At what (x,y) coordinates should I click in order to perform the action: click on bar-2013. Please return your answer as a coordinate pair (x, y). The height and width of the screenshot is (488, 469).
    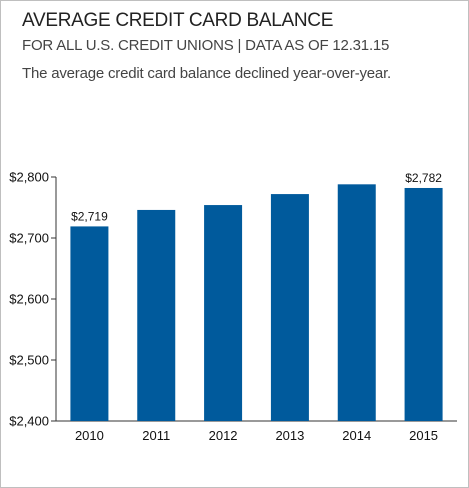
    Looking at the image, I should click on (289, 307).